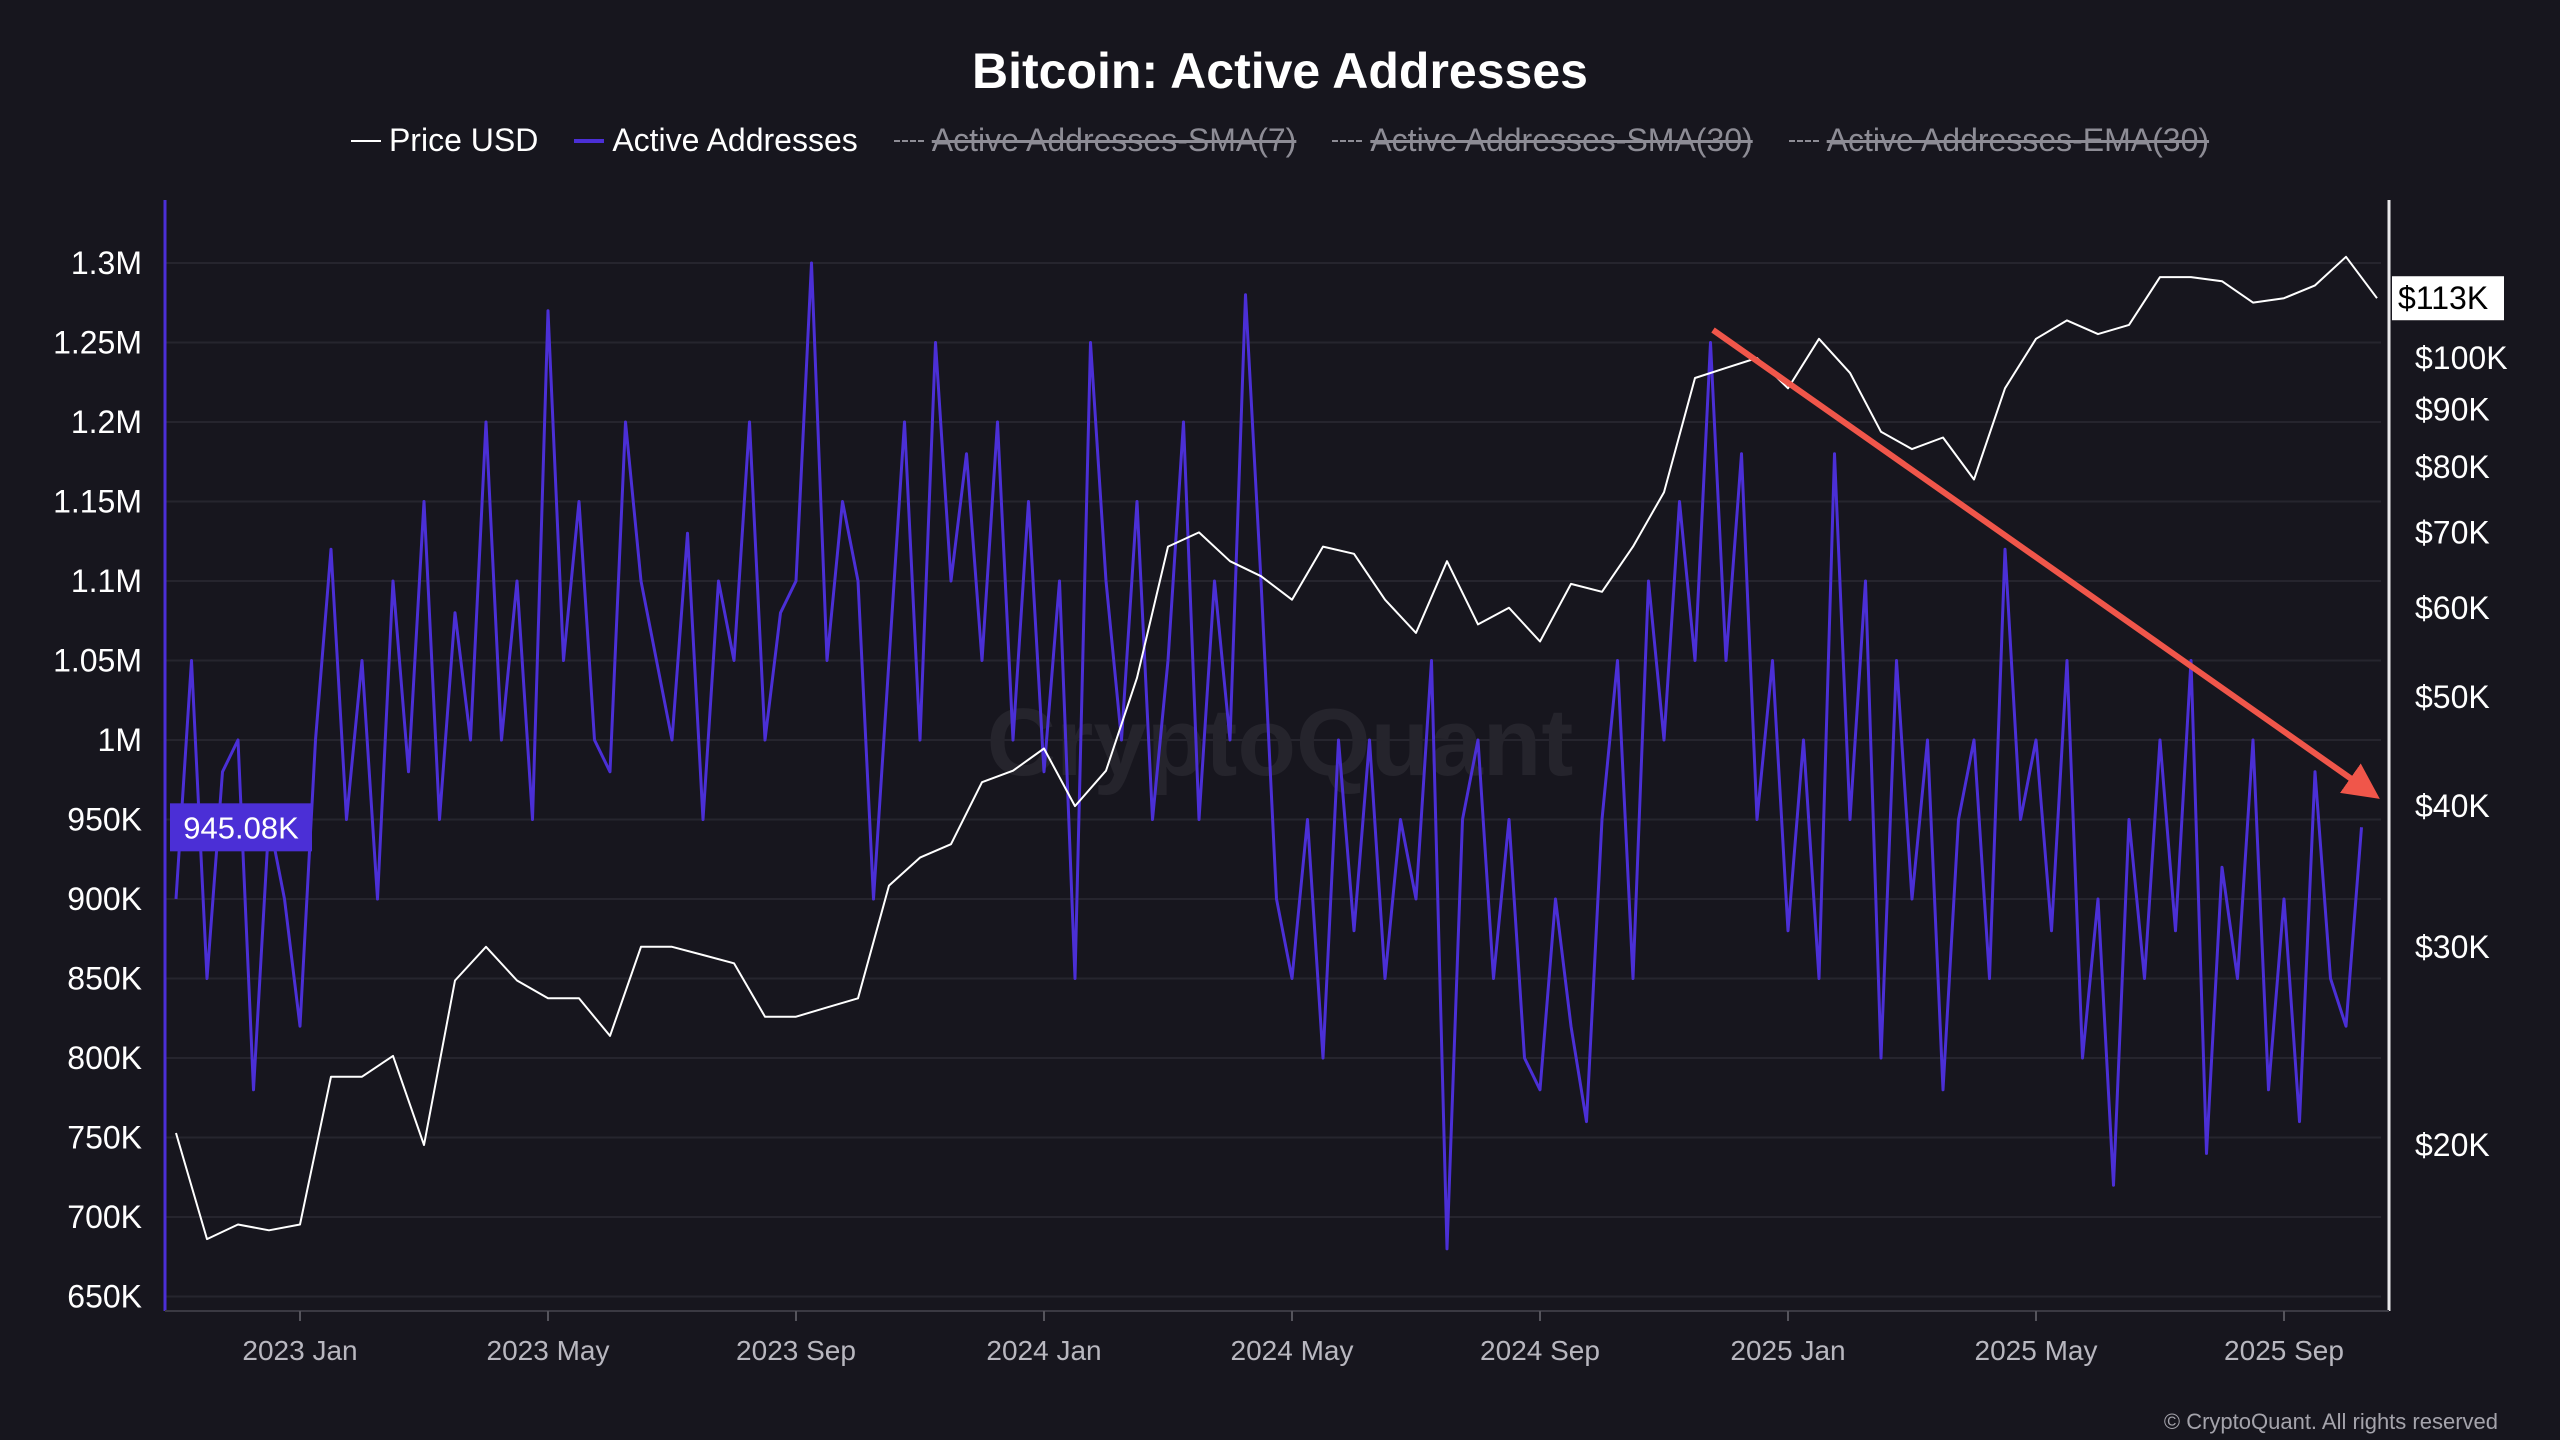  Describe the element at coordinates (299, 1350) in the screenshot. I see `x-tick-label: 2023 Jan` at that location.